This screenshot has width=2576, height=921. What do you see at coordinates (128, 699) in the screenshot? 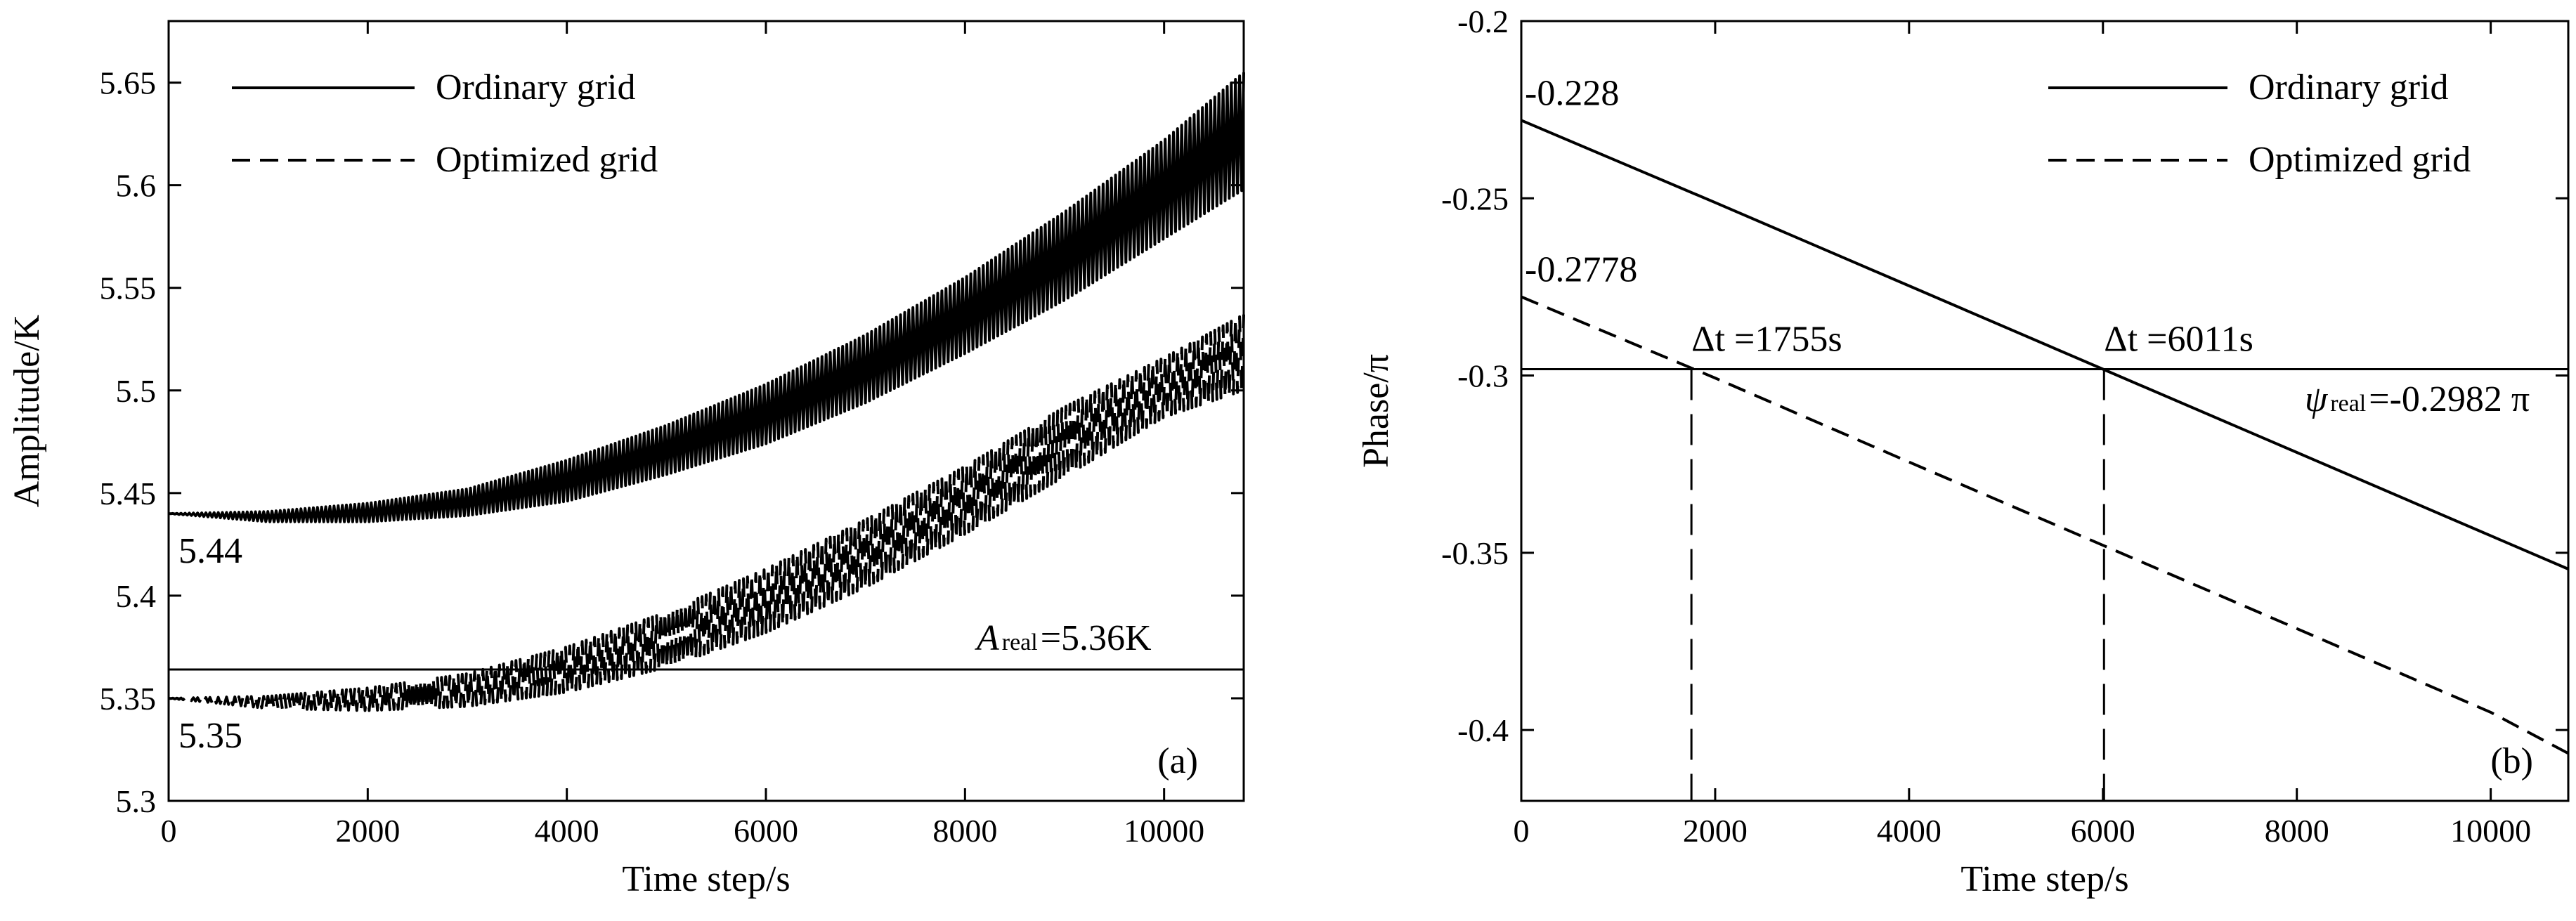
I see `y-tick-label: 5.35` at bounding box center [128, 699].